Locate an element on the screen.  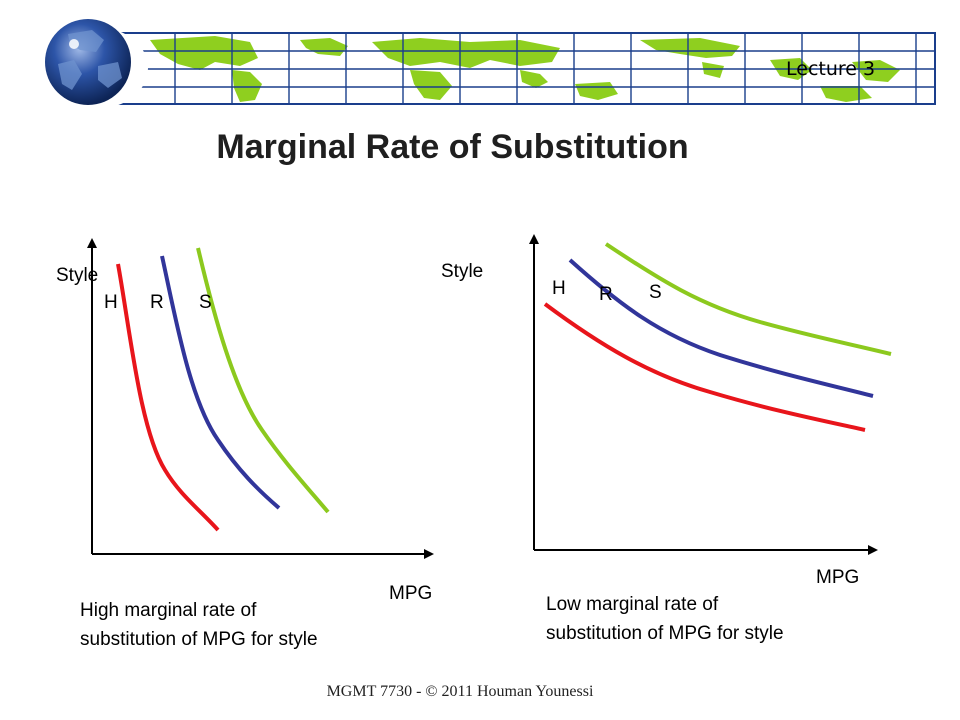
right-y-axis-label: Style is located at coordinates (462, 271).